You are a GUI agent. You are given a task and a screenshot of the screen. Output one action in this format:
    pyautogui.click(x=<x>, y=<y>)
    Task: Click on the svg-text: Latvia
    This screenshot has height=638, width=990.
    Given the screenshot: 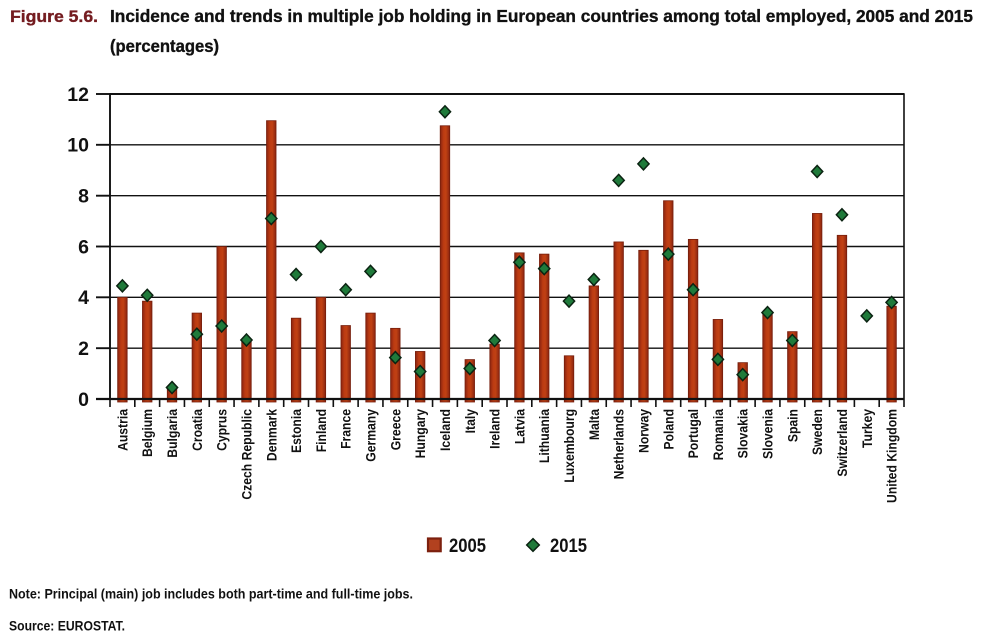 What is the action you would take?
    pyautogui.click(x=520, y=426)
    